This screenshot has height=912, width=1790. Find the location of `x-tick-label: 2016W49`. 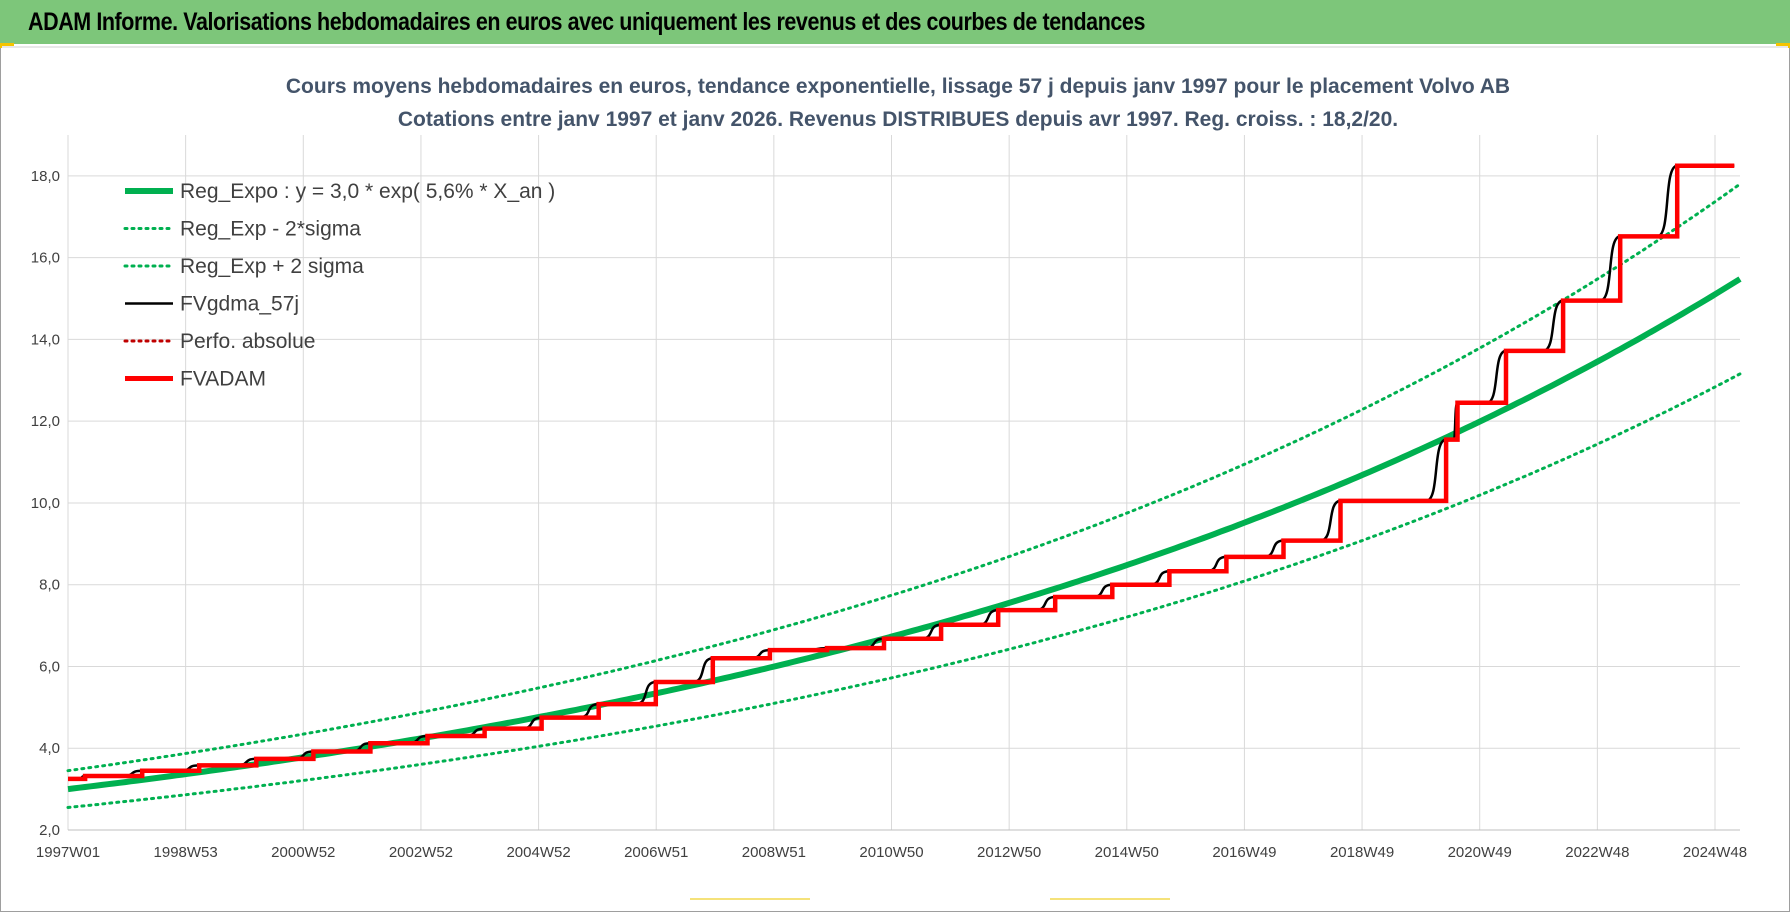

x-tick-label: 2016W49 is located at coordinates (1244, 852).